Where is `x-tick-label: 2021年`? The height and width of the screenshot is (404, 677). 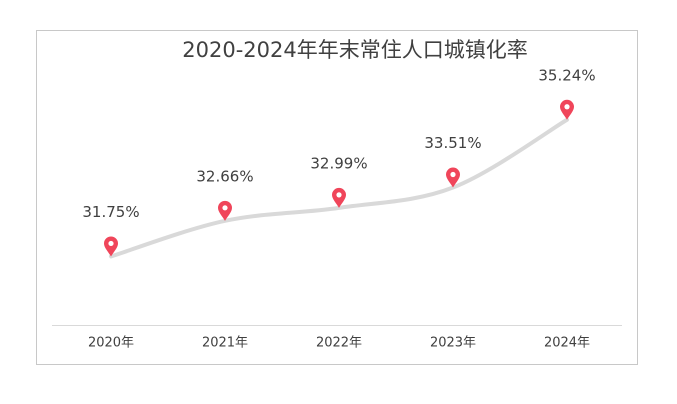
x-tick-label: 2021年 is located at coordinates (225, 343).